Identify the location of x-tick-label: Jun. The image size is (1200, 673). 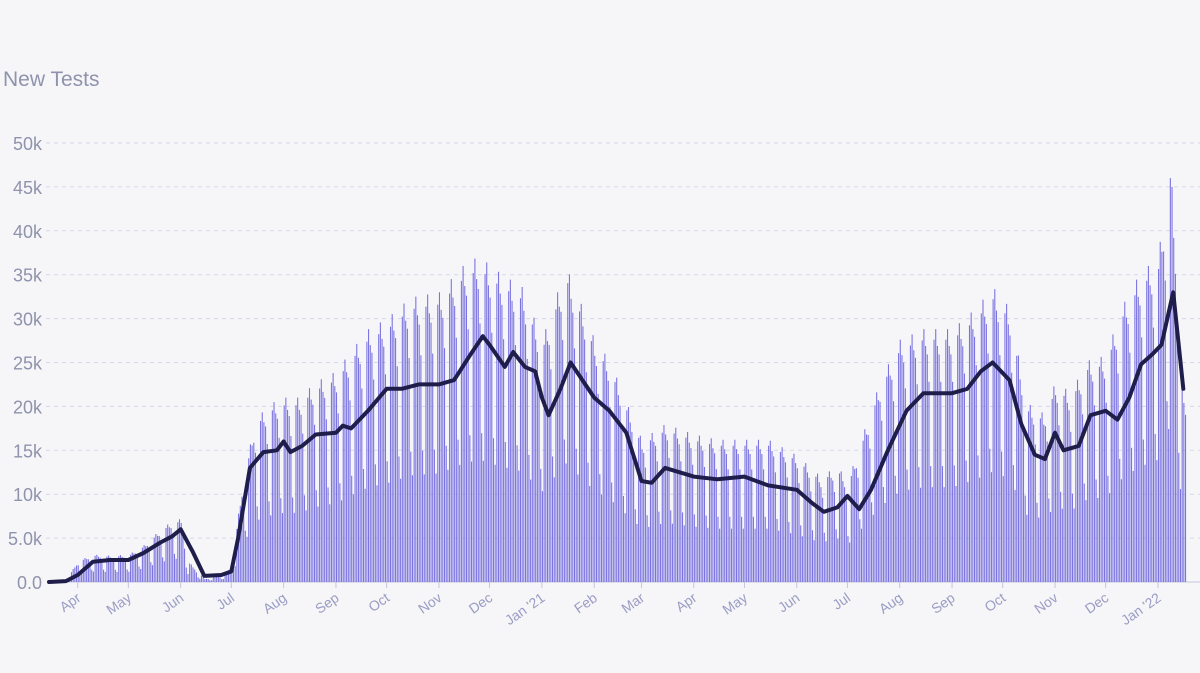
(173, 602).